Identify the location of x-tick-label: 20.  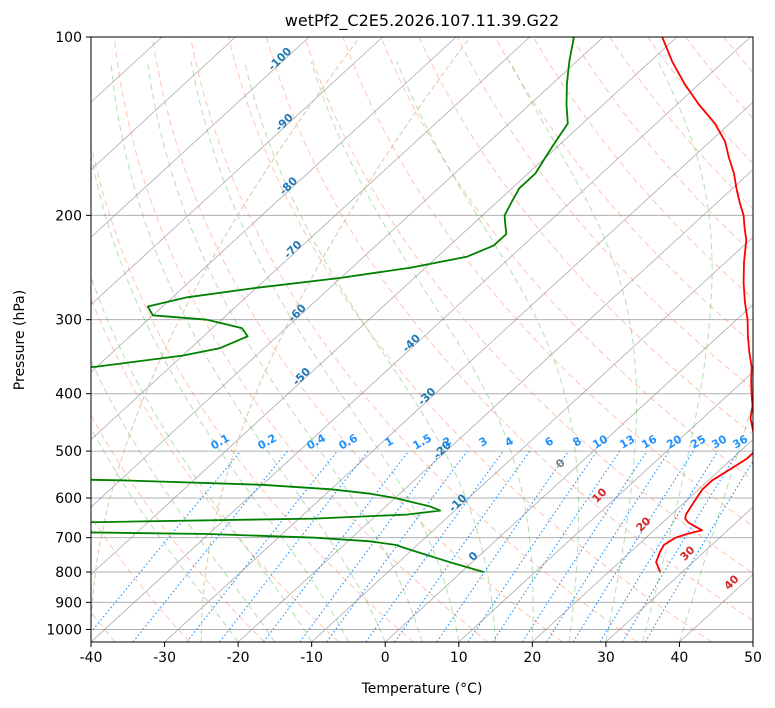
(532, 658).